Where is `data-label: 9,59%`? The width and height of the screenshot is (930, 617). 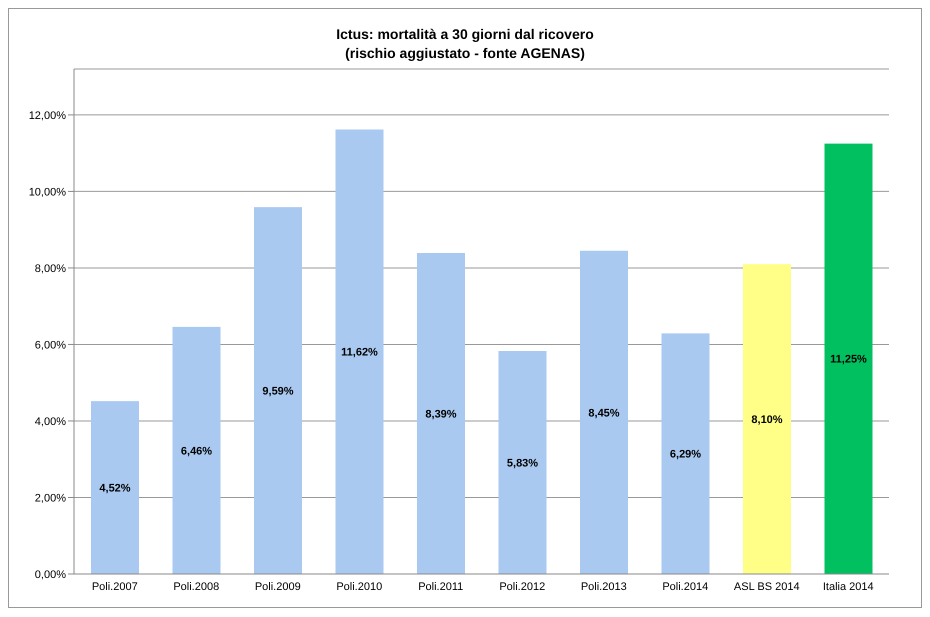
data-label: 9,59% is located at coordinates (278, 391).